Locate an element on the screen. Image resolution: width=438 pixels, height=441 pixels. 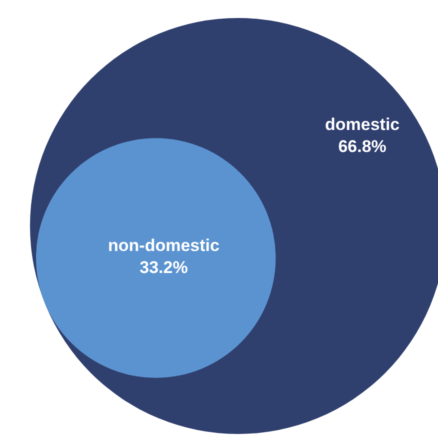
category-label: domestic is located at coordinates (362, 124).